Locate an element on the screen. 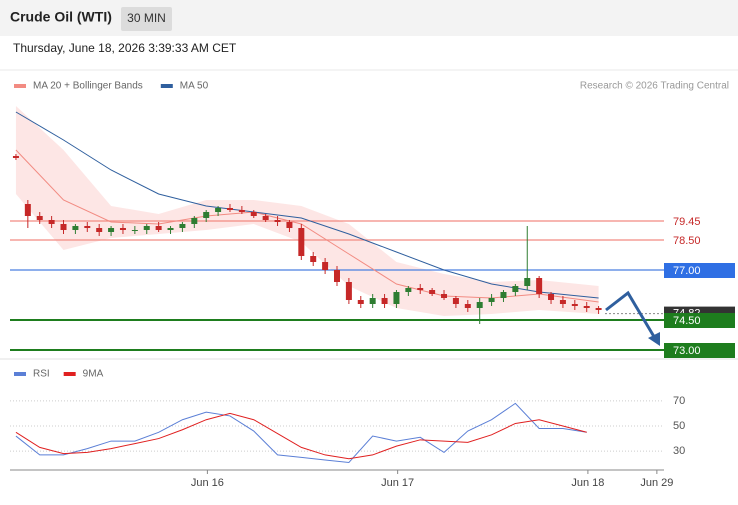 Image resolution: width=738 pixels, height=505 pixels. x-tick-label: Jun 18 is located at coordinates (587, 483).